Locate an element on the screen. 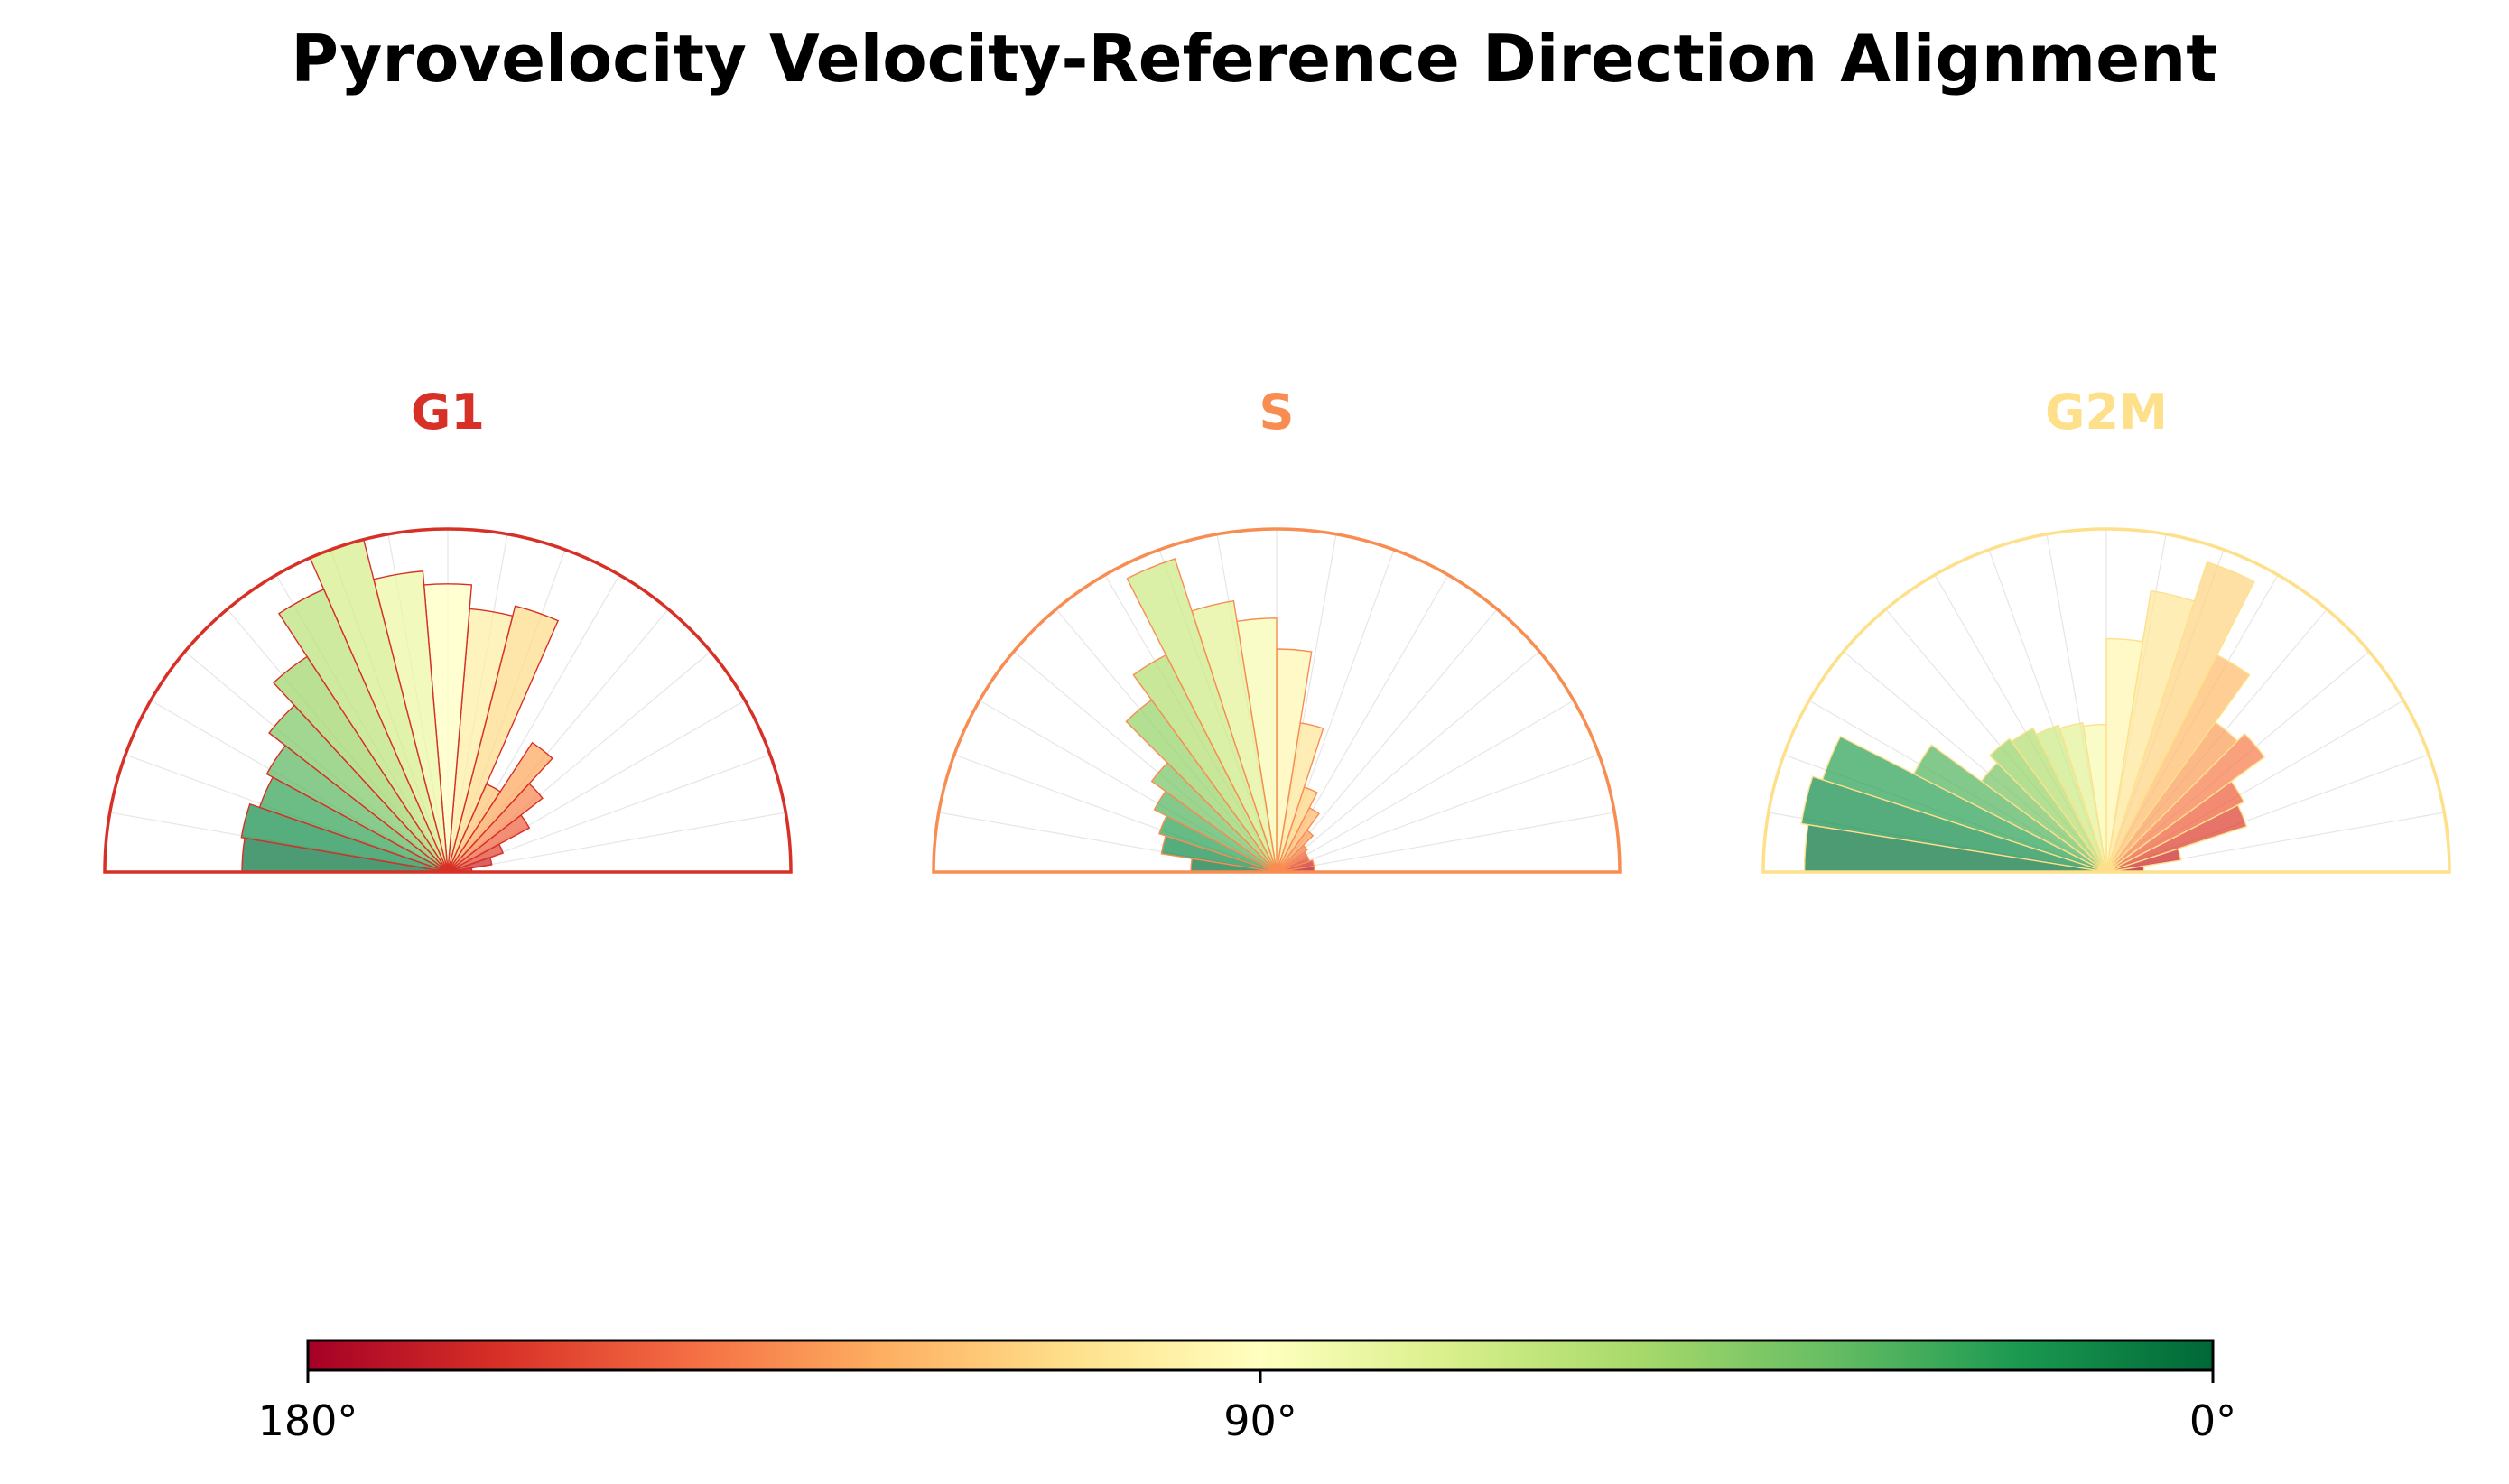 Image resolution: width=2509 pixels, height=1484 pixels. panel-g2m: G2M is located at coordinates (2106, 629).